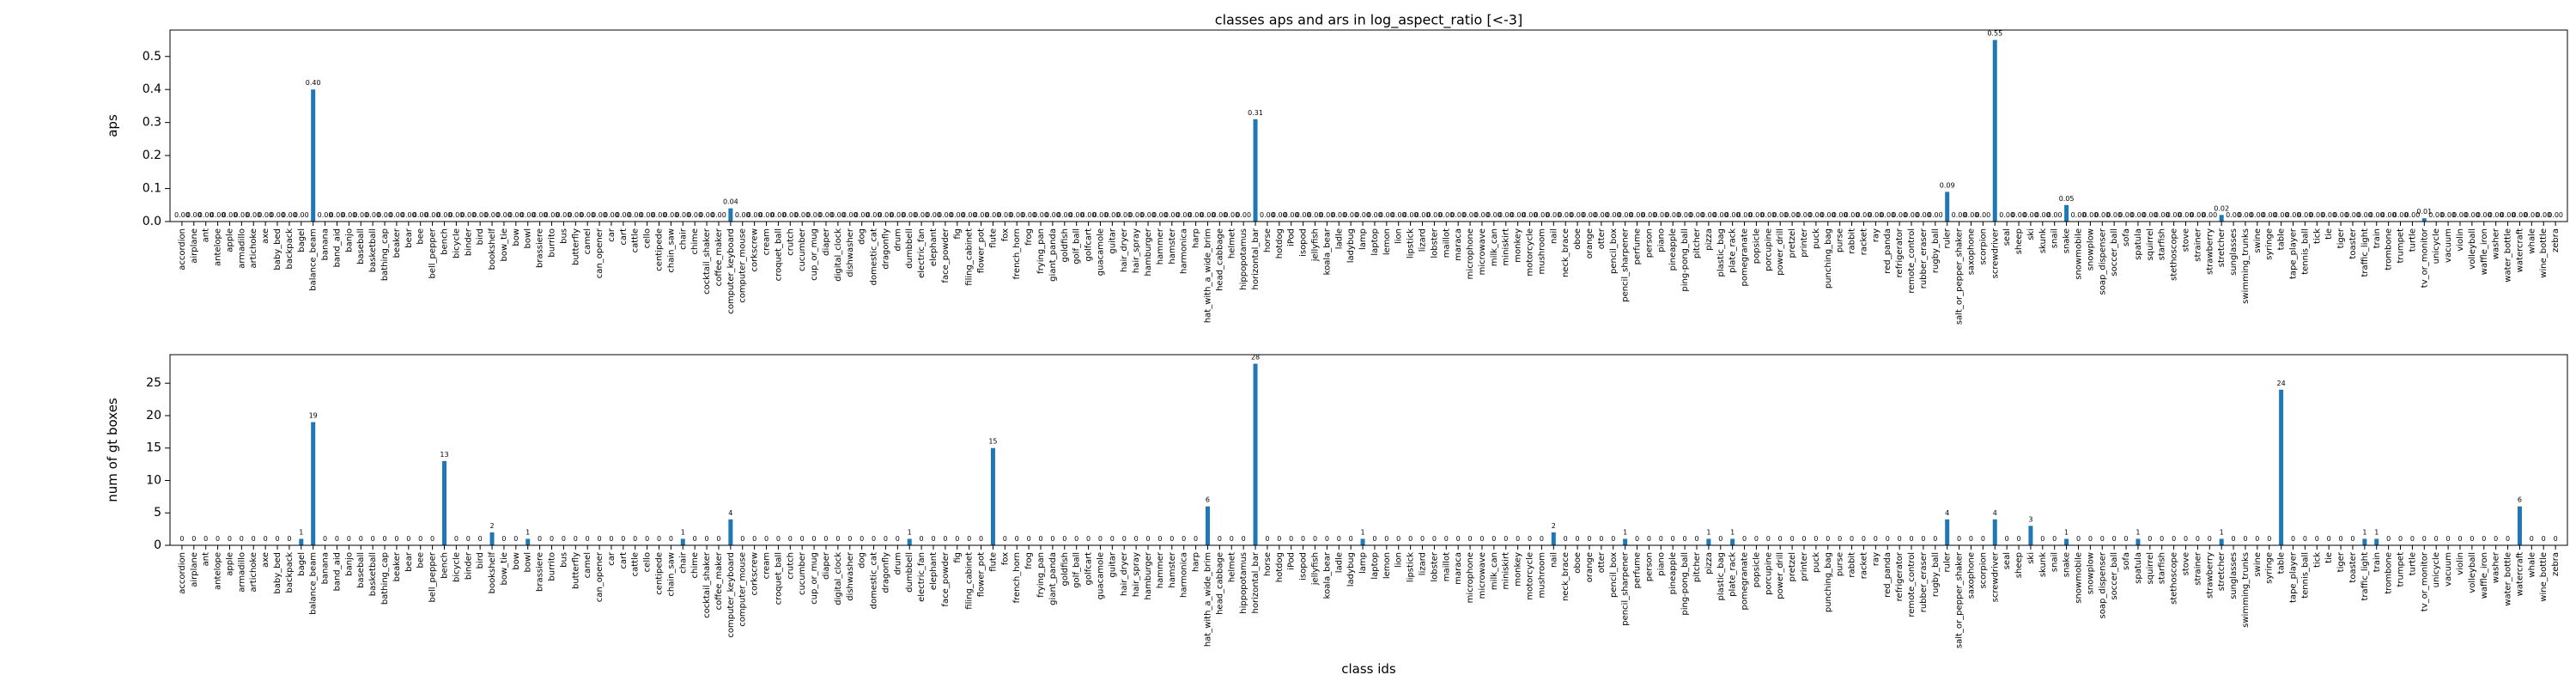  I want to click on x-tick-label: cello, so click(648, 562).